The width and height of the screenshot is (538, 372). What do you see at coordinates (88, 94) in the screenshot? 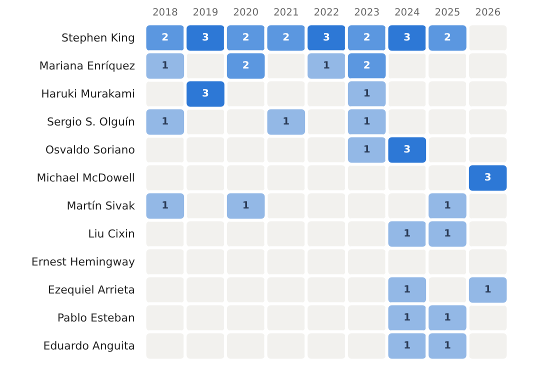
I see `y-tick-label: Haruki Murakami` at bounding box center [88, 94].